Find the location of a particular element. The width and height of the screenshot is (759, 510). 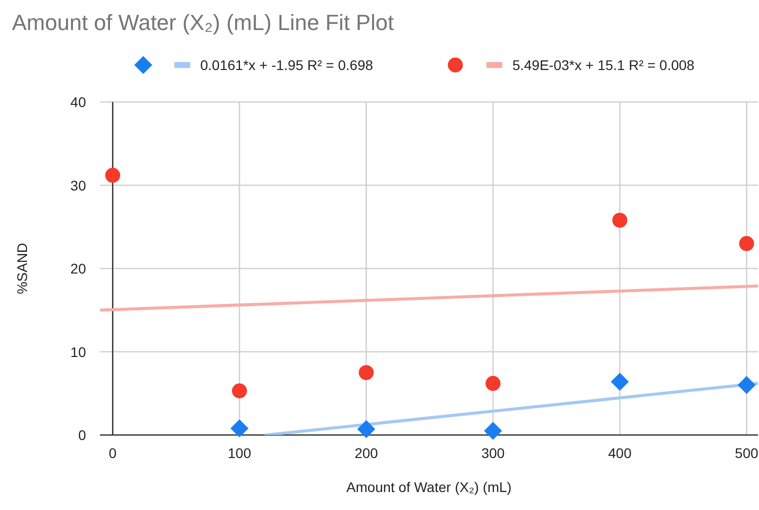

x-tick-label: 0 is located at coordinates (112, 453).